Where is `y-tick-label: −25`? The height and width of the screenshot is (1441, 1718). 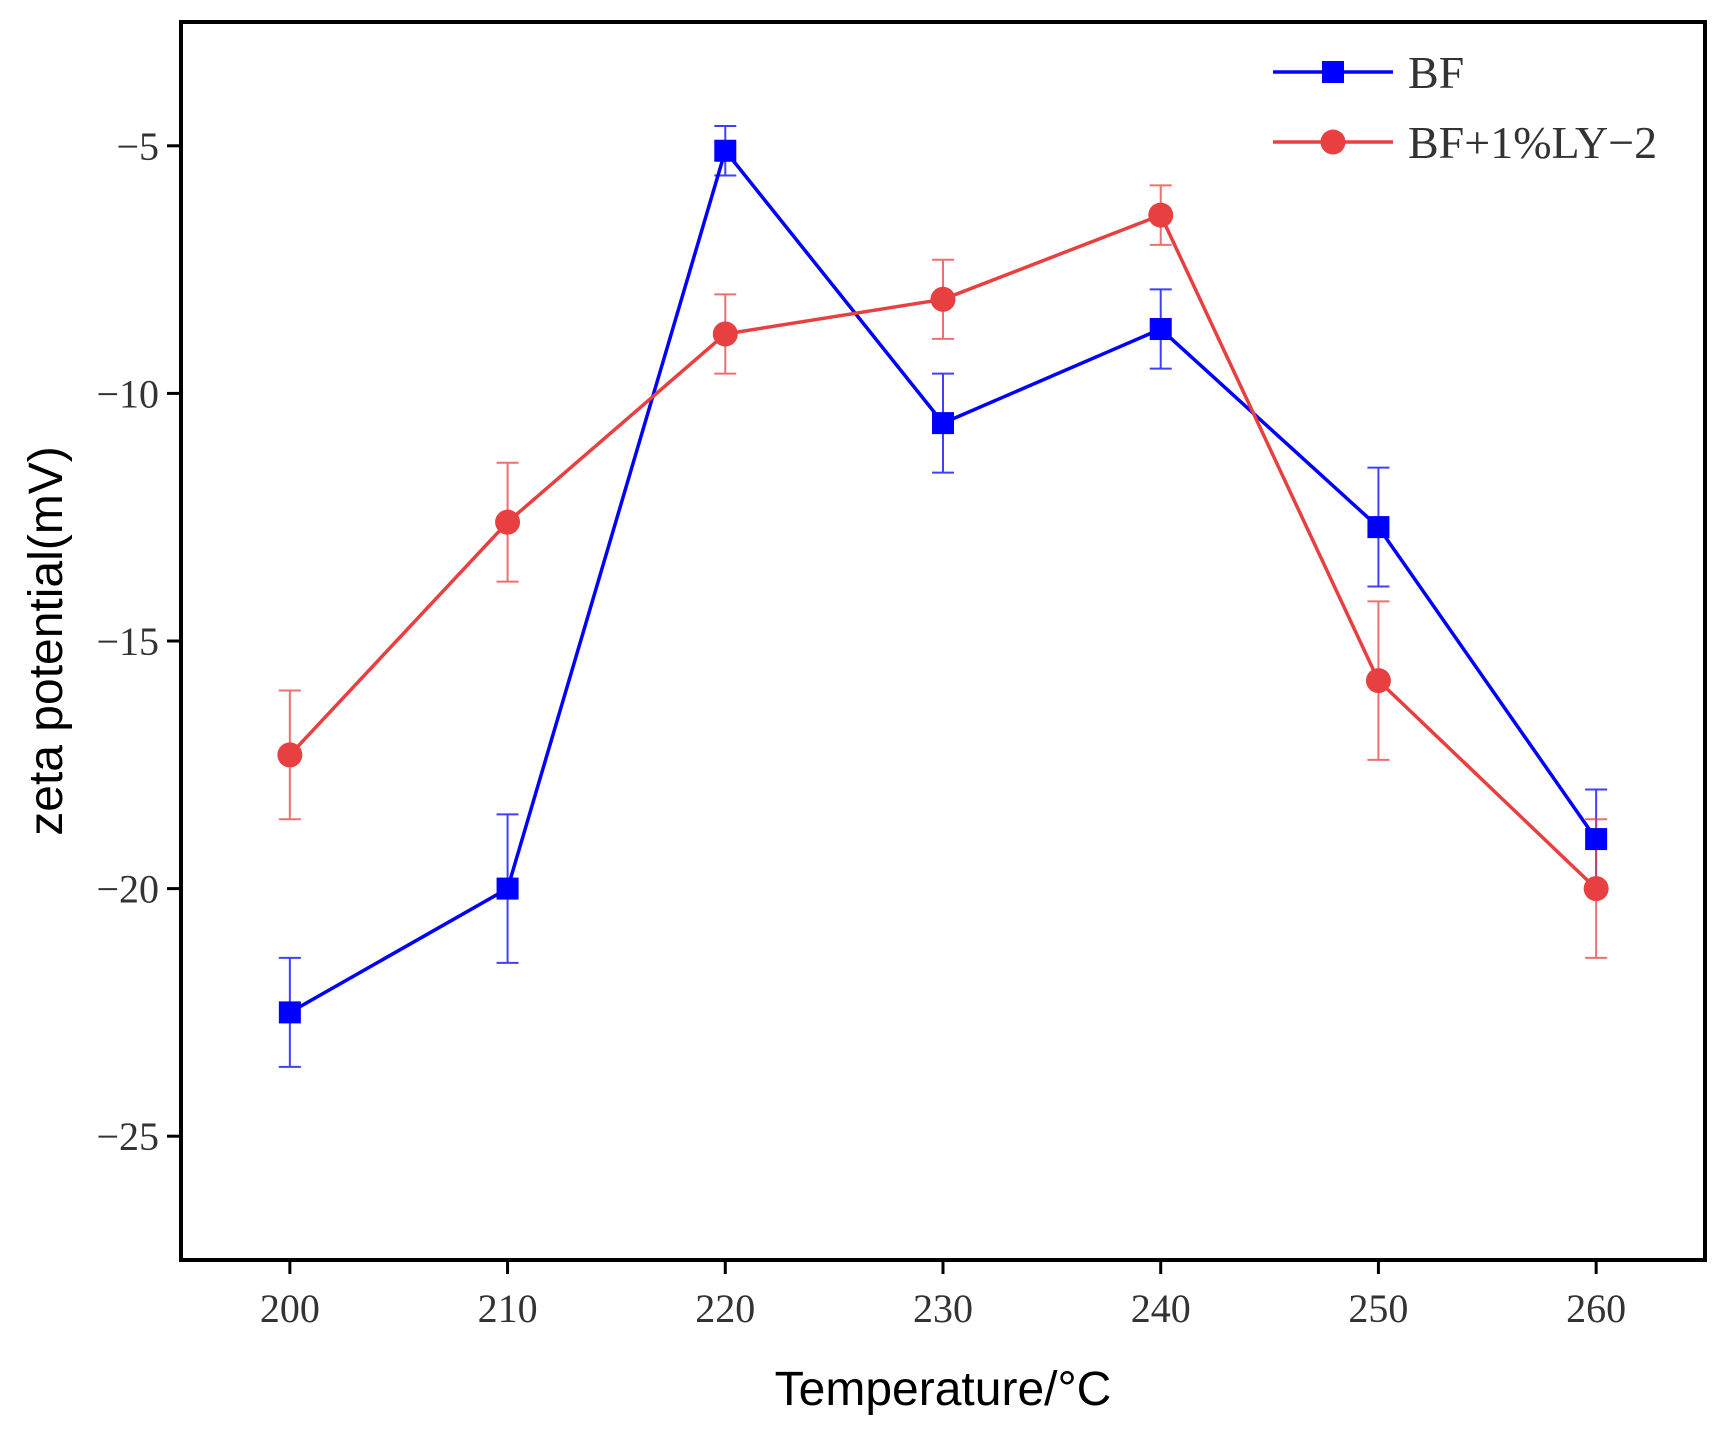 y-tick-label: −25 is located at coordinates (127, 1136).